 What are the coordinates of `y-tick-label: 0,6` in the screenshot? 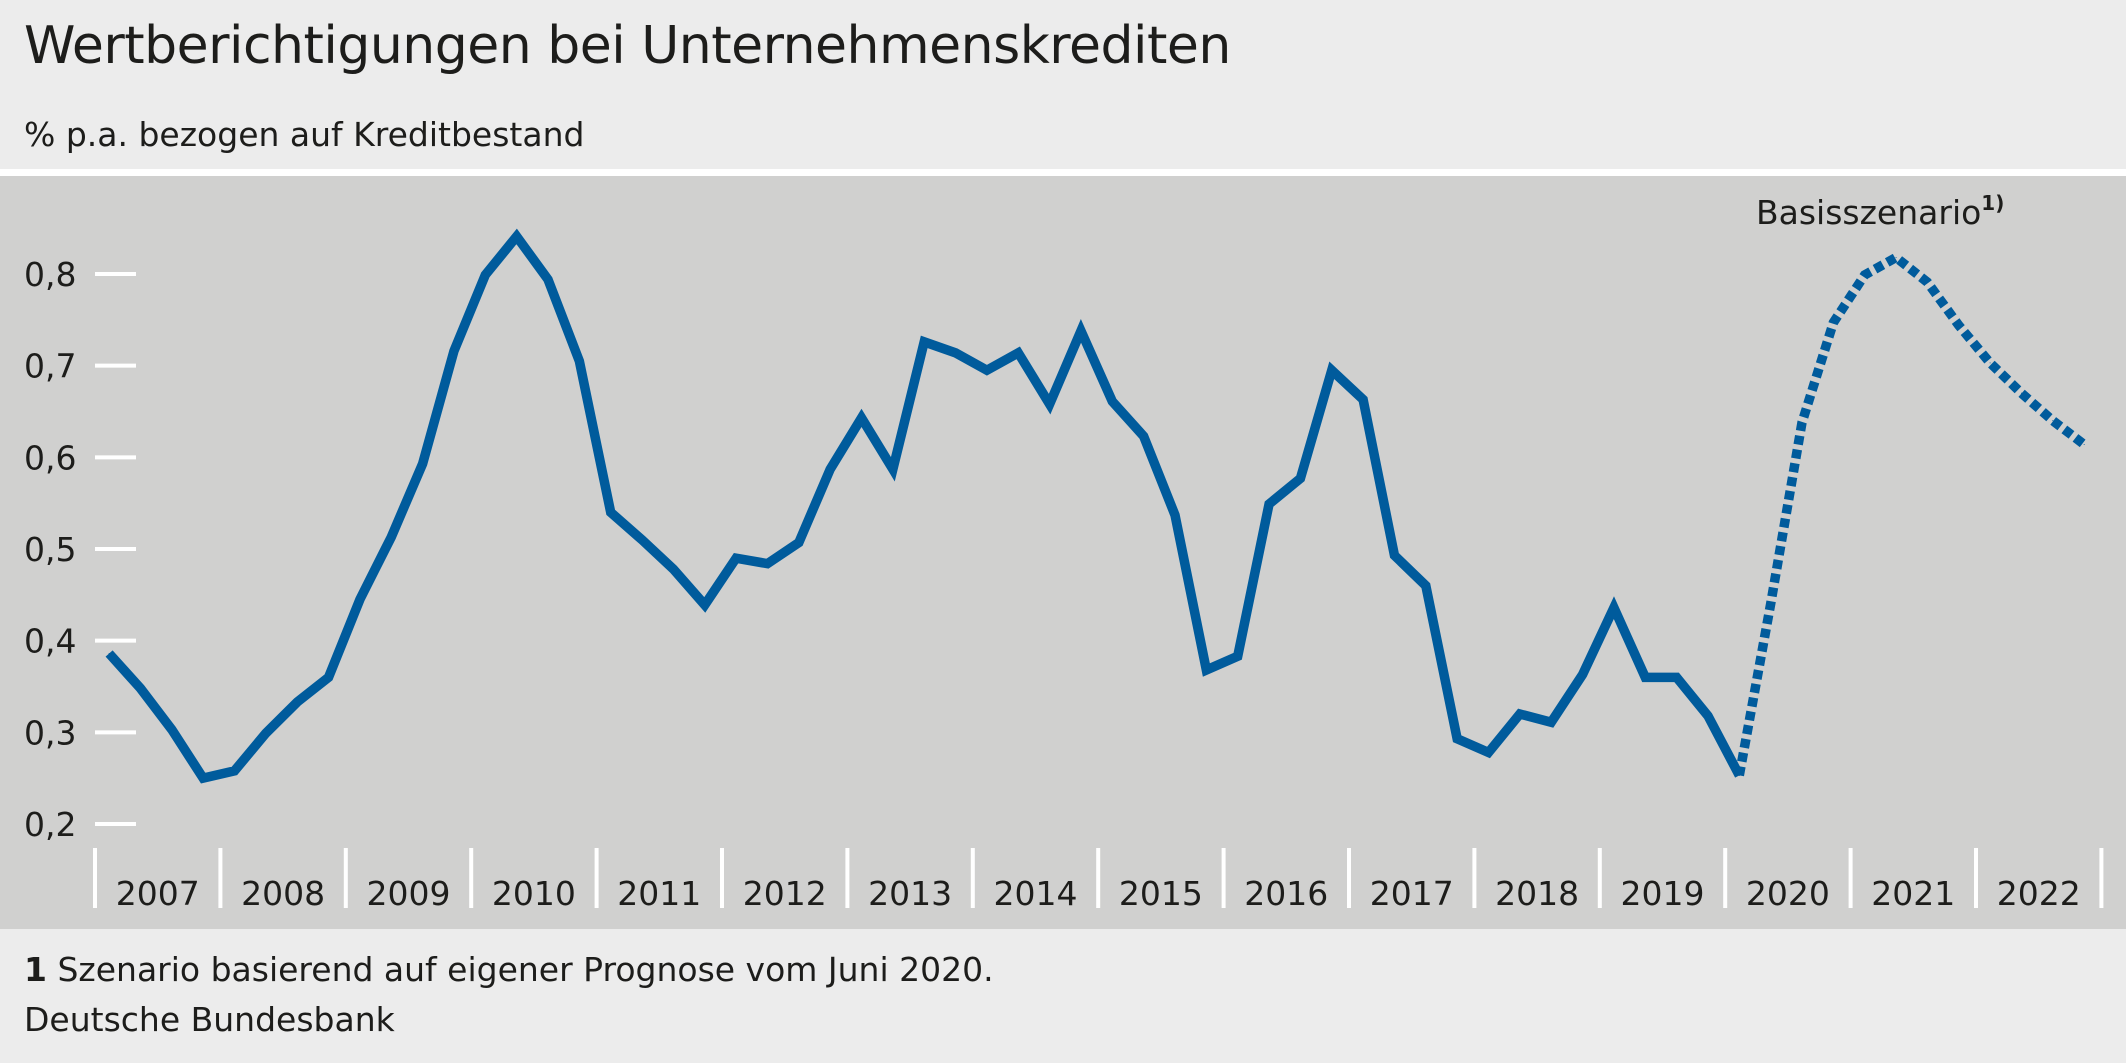 It's located at (50, 457).